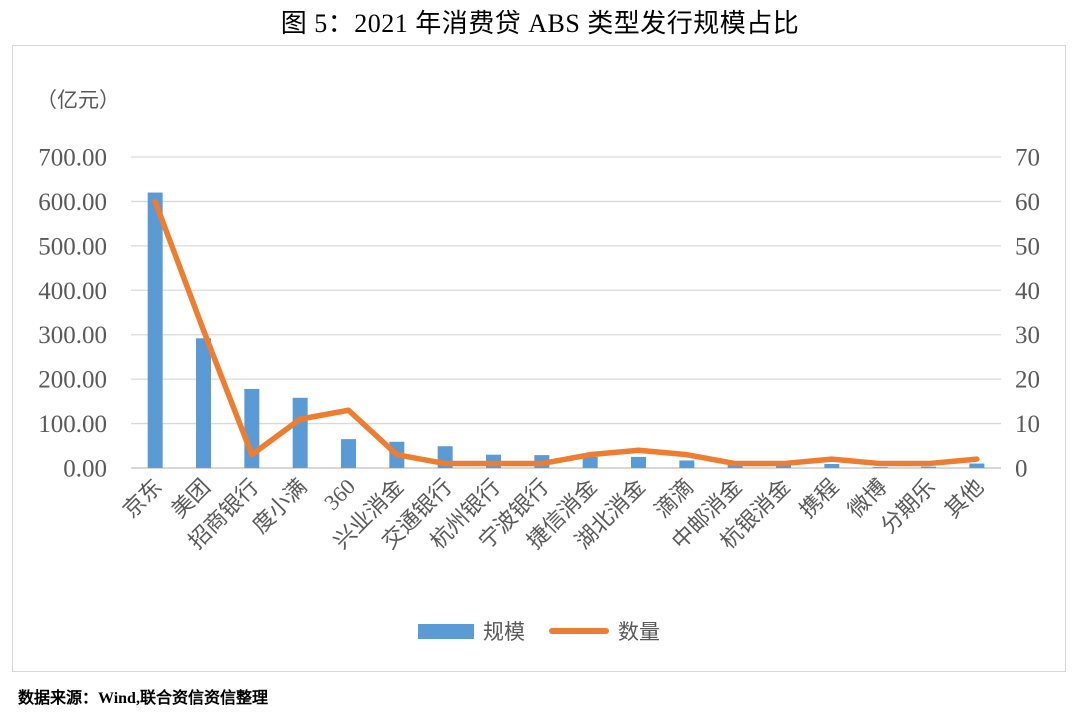 The width and height of the screenshot is (1080, 717). What do you see at coordinates (72, 158) in the screenshot?
I see `left-axis-tick-label: 700.00` at bounding box center [72, 158].